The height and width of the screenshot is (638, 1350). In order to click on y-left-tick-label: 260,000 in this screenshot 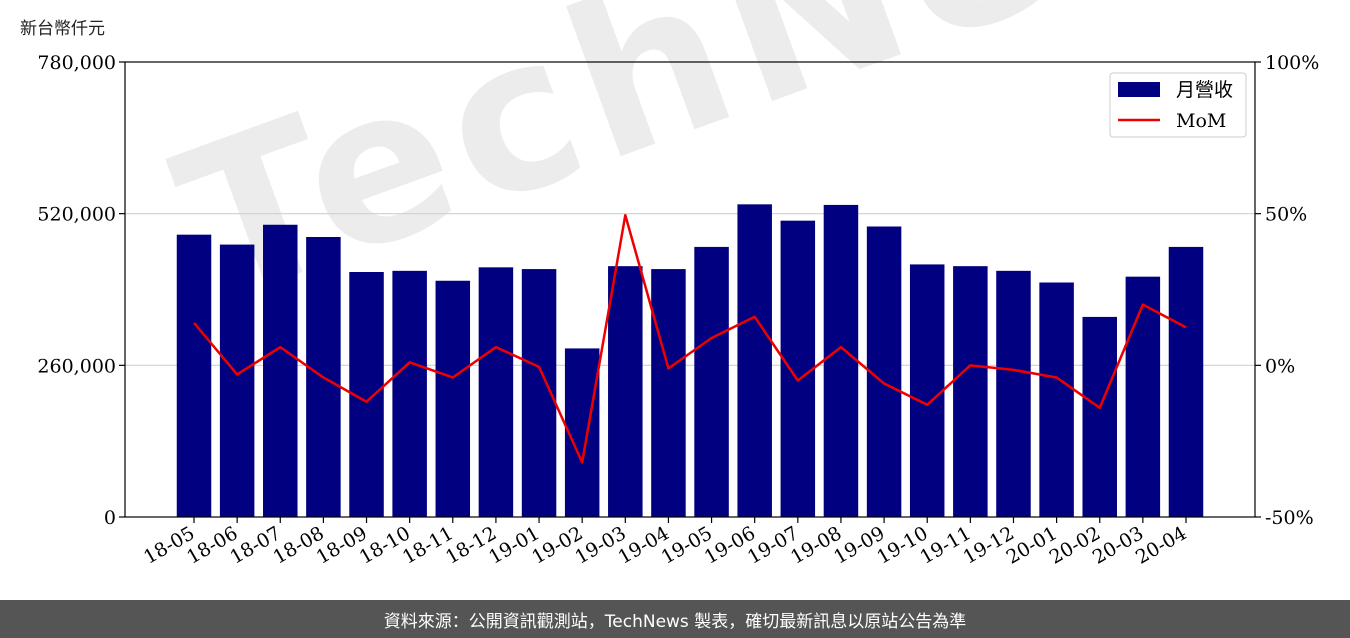, I will do `click(76, 366)`.